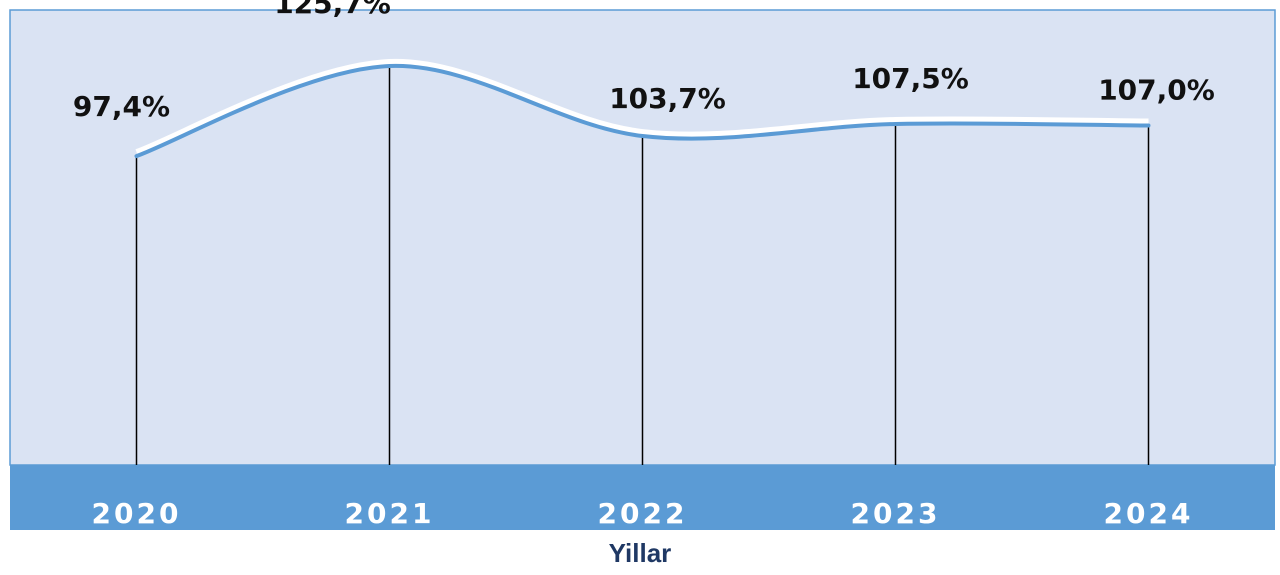  I want to click on x-tick-label: 2020, so click(137, 513).